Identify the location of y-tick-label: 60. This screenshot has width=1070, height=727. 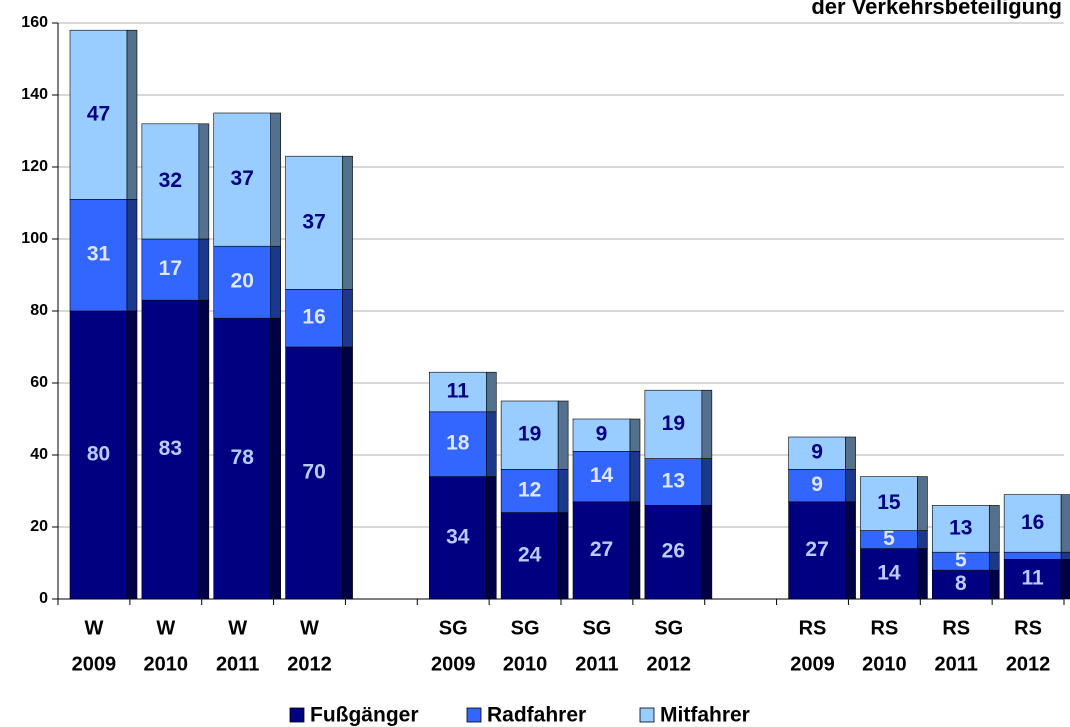
(39, 382).